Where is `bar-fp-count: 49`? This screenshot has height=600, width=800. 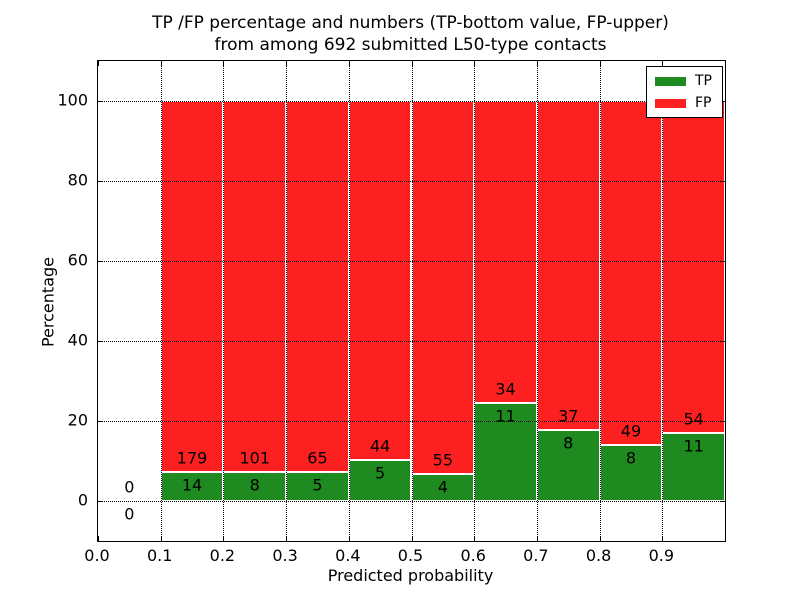 bar-fp-count: 49 is located at coordinates (631, 431).